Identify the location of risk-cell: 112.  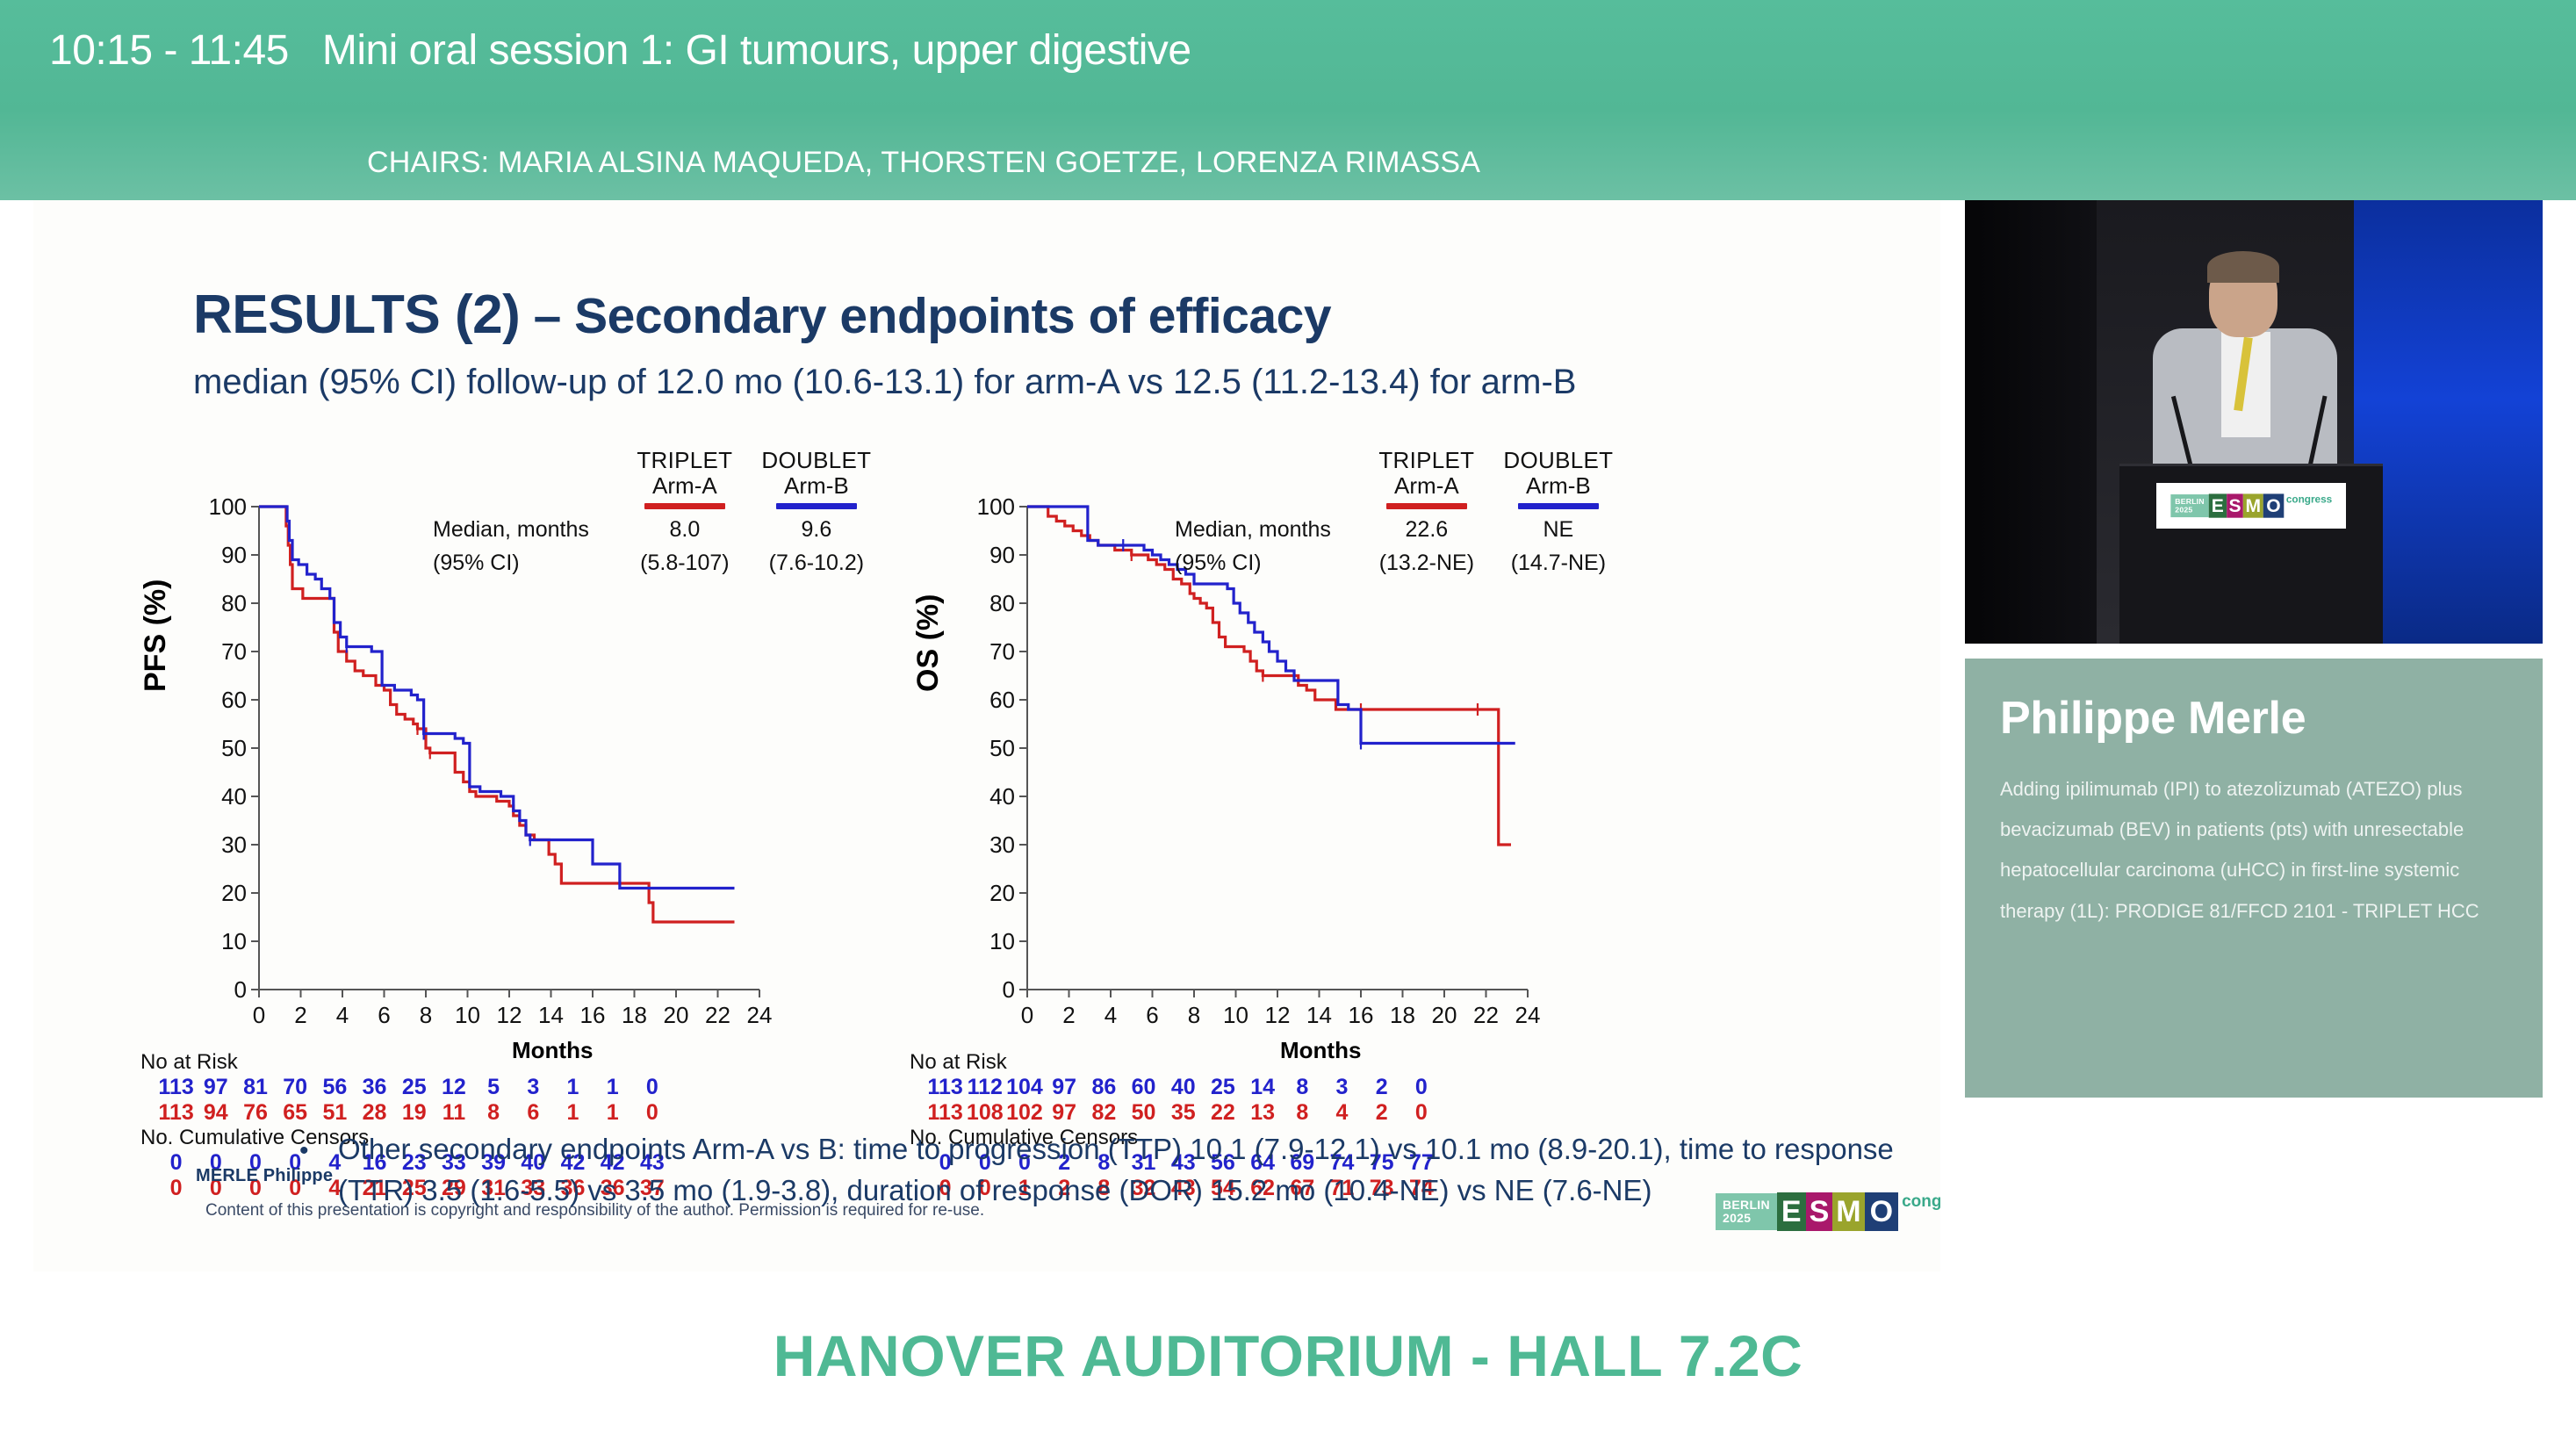
(985, 1087).